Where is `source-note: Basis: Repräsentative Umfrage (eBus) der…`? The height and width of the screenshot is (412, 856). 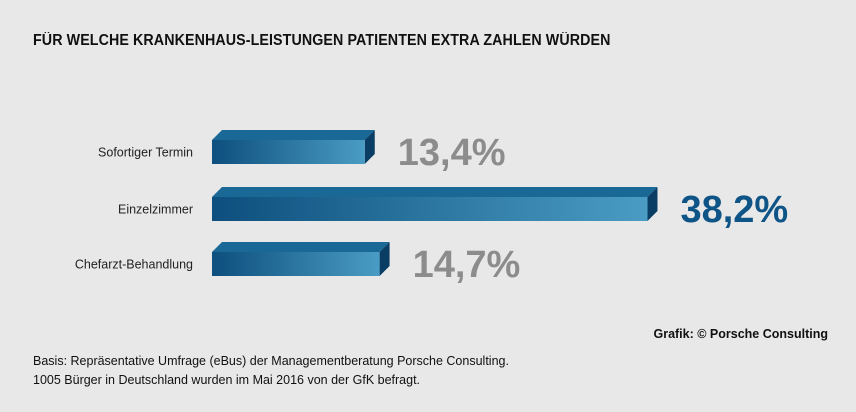
source-note: Basis: Repräsentative Umfrage (eBus) der… is located at coordinates (271, 371).